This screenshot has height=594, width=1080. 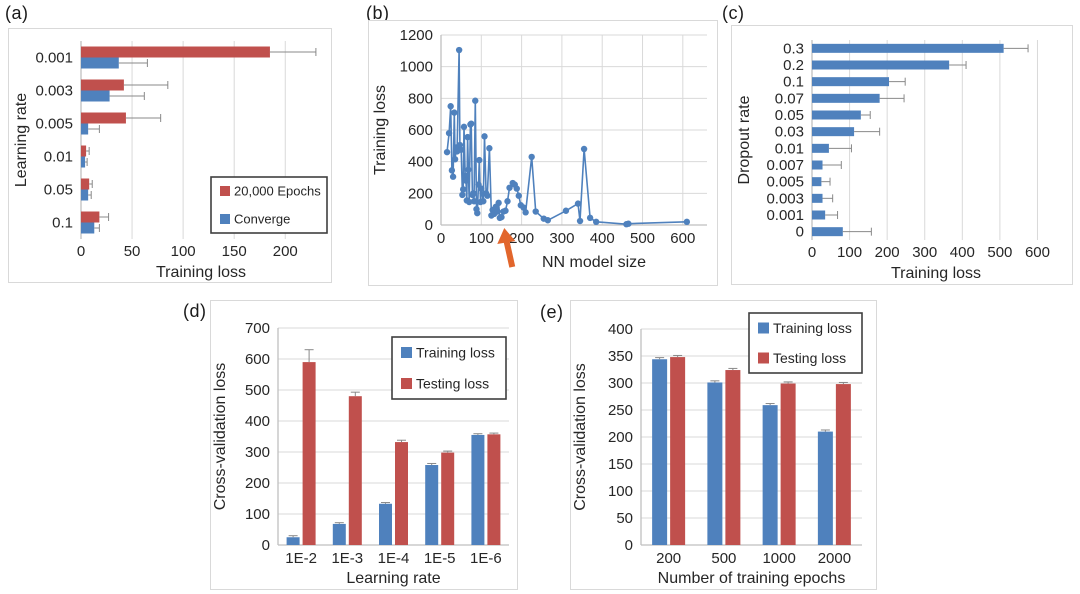 I want to click on category-label: 0.2, so click(x=793, y=65).